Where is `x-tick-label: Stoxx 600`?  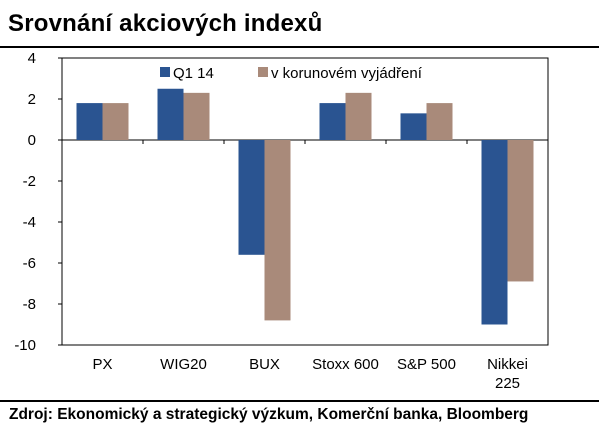 x-tick-label: Stoxx 600 is located at coordinates (345, 364).